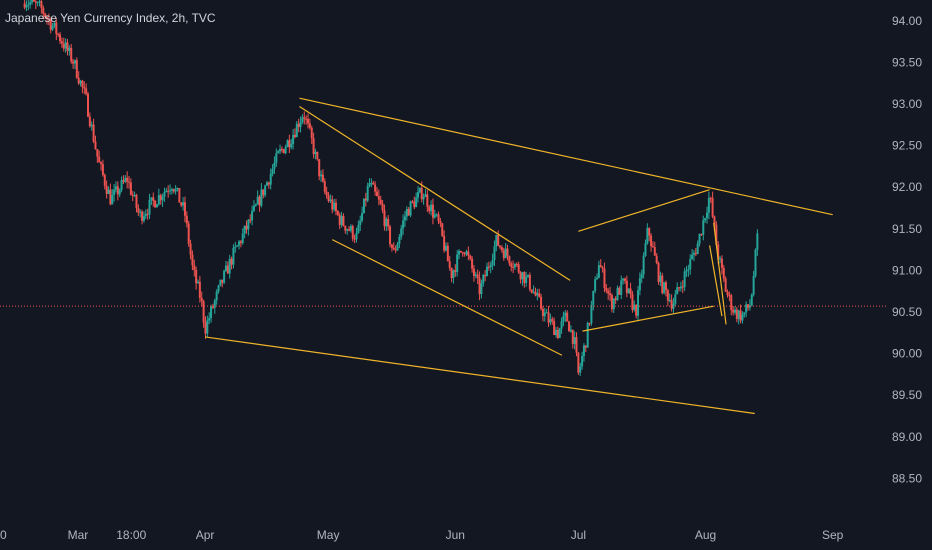 The height and width of the screenshot is (550, 932). Describe the element at coordinates (909, 260) in the screenshot. I see `price-axis` at that location.